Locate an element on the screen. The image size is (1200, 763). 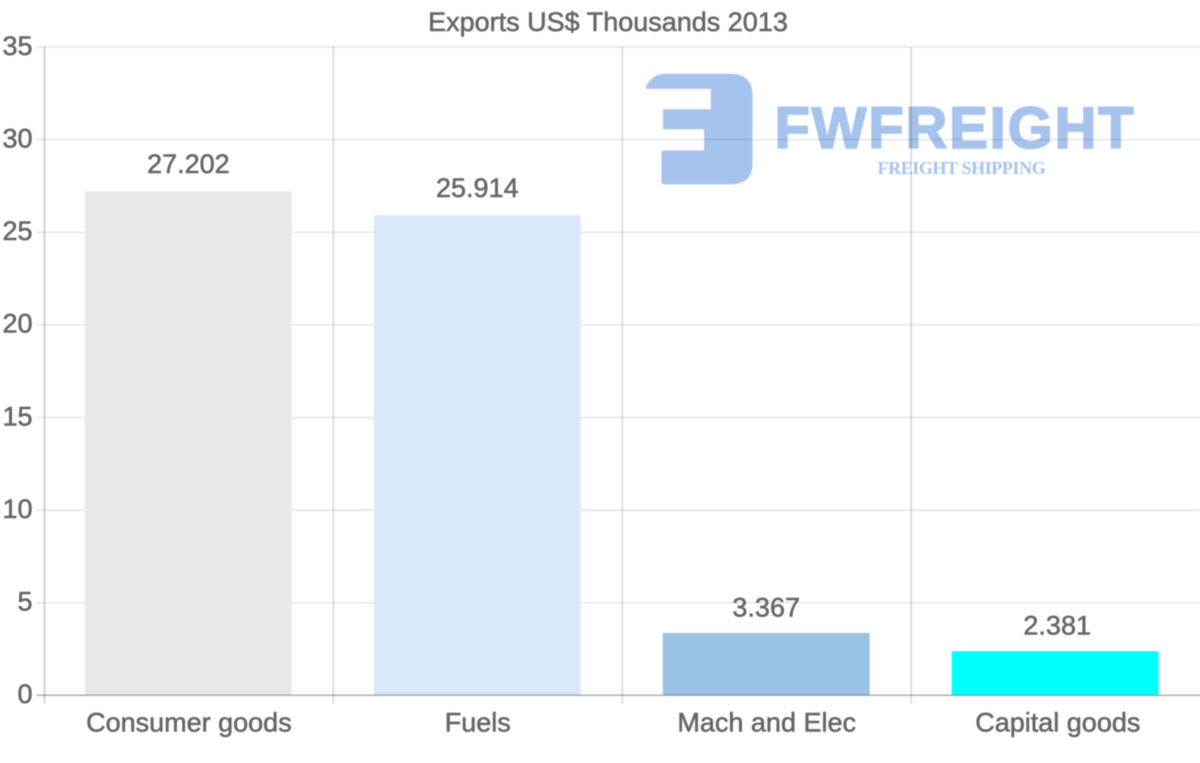
svg-text: Fuels is located at coordinates (478, 722).